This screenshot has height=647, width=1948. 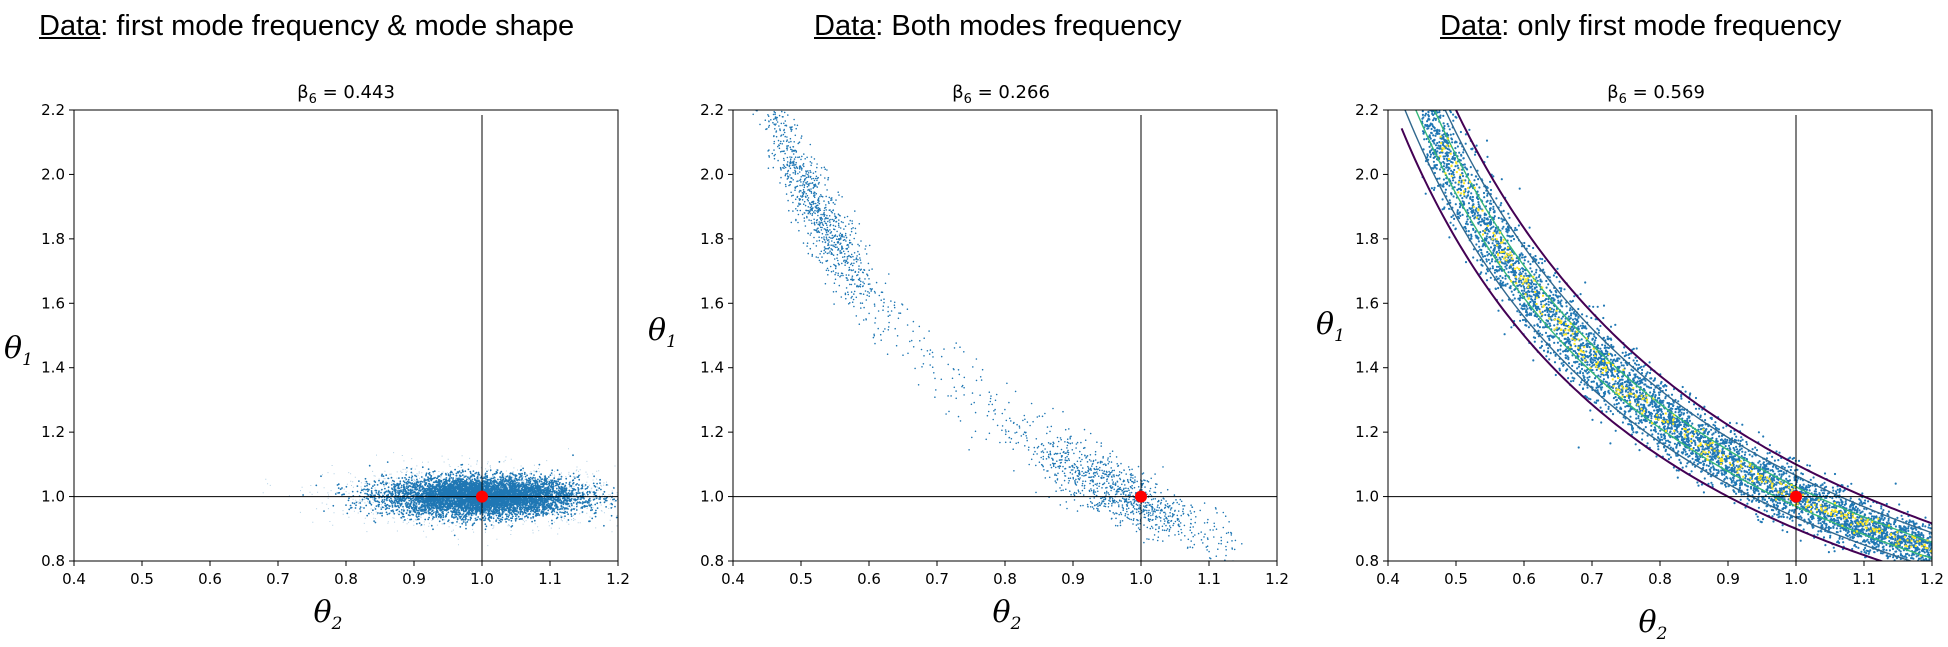 I want to click on panel-title: β6 = 0.569, so click(x=1656, y=94).